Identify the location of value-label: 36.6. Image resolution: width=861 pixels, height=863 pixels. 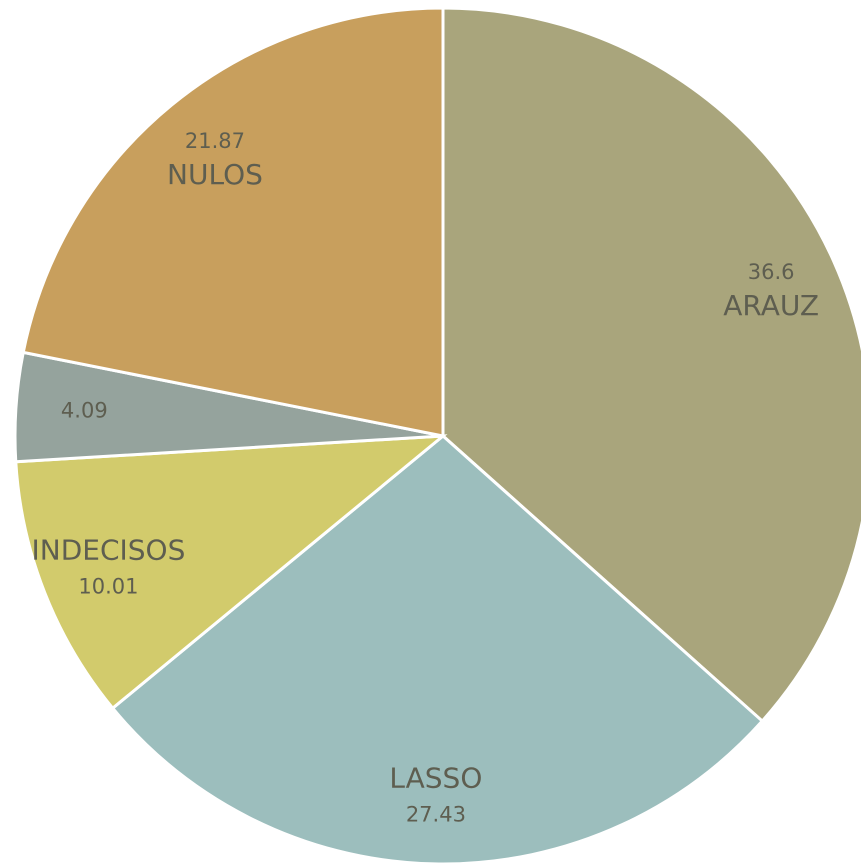
(771, 272).